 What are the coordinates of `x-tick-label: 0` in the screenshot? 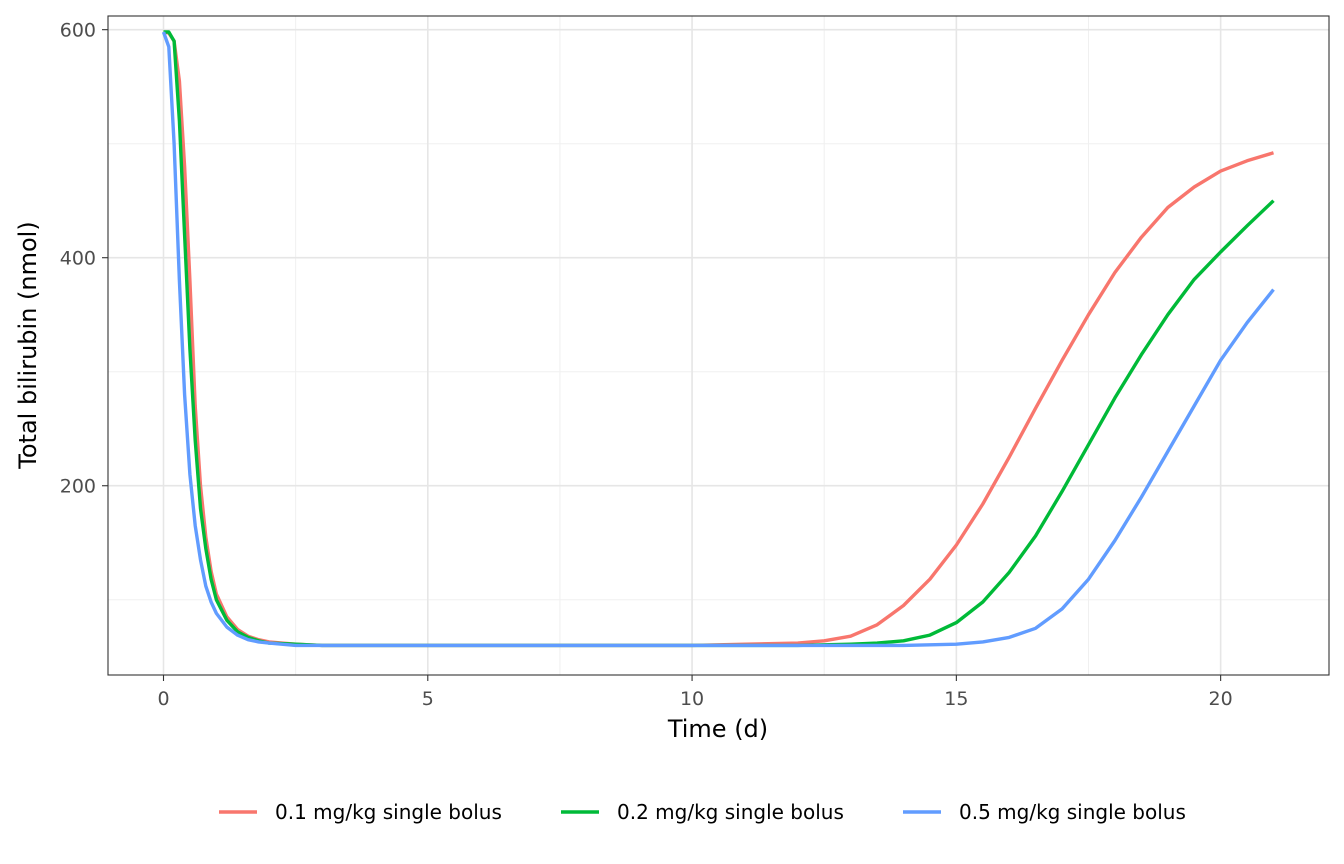 It's located at (163, 699).